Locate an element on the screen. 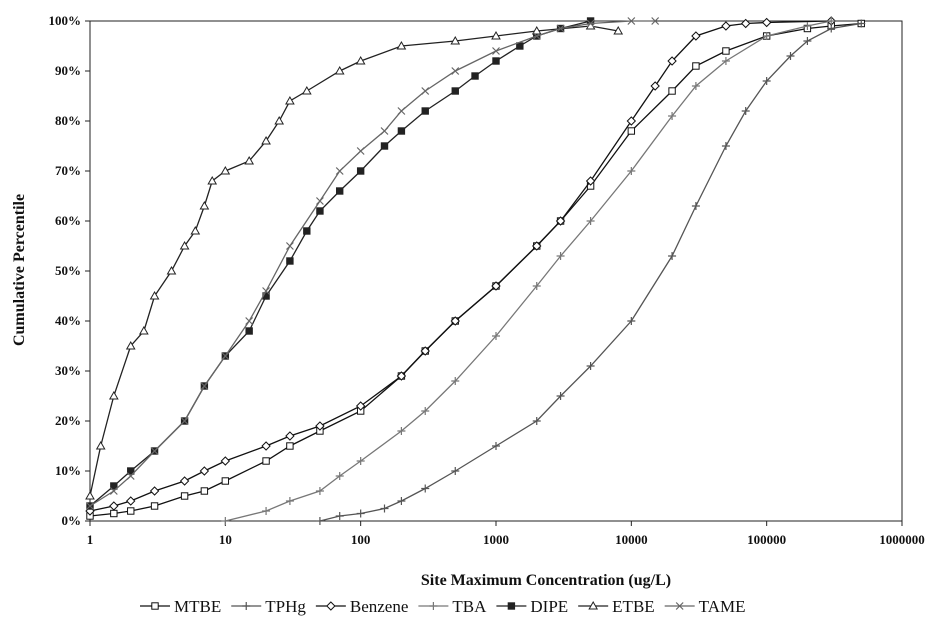 The width and height of the screenshot is (928, 631). legend-label: ETBE is located at coordinates (633, 606).